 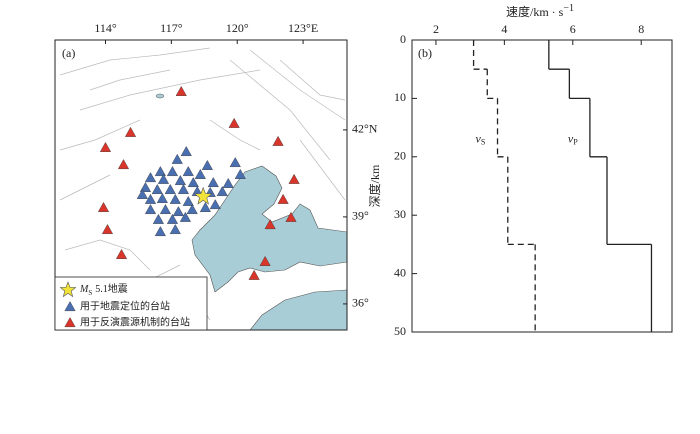 What do you see at coordinates (641, 29) in the screenshot?
I see `x-tick-label: 8` at bounding box center [641, 29].